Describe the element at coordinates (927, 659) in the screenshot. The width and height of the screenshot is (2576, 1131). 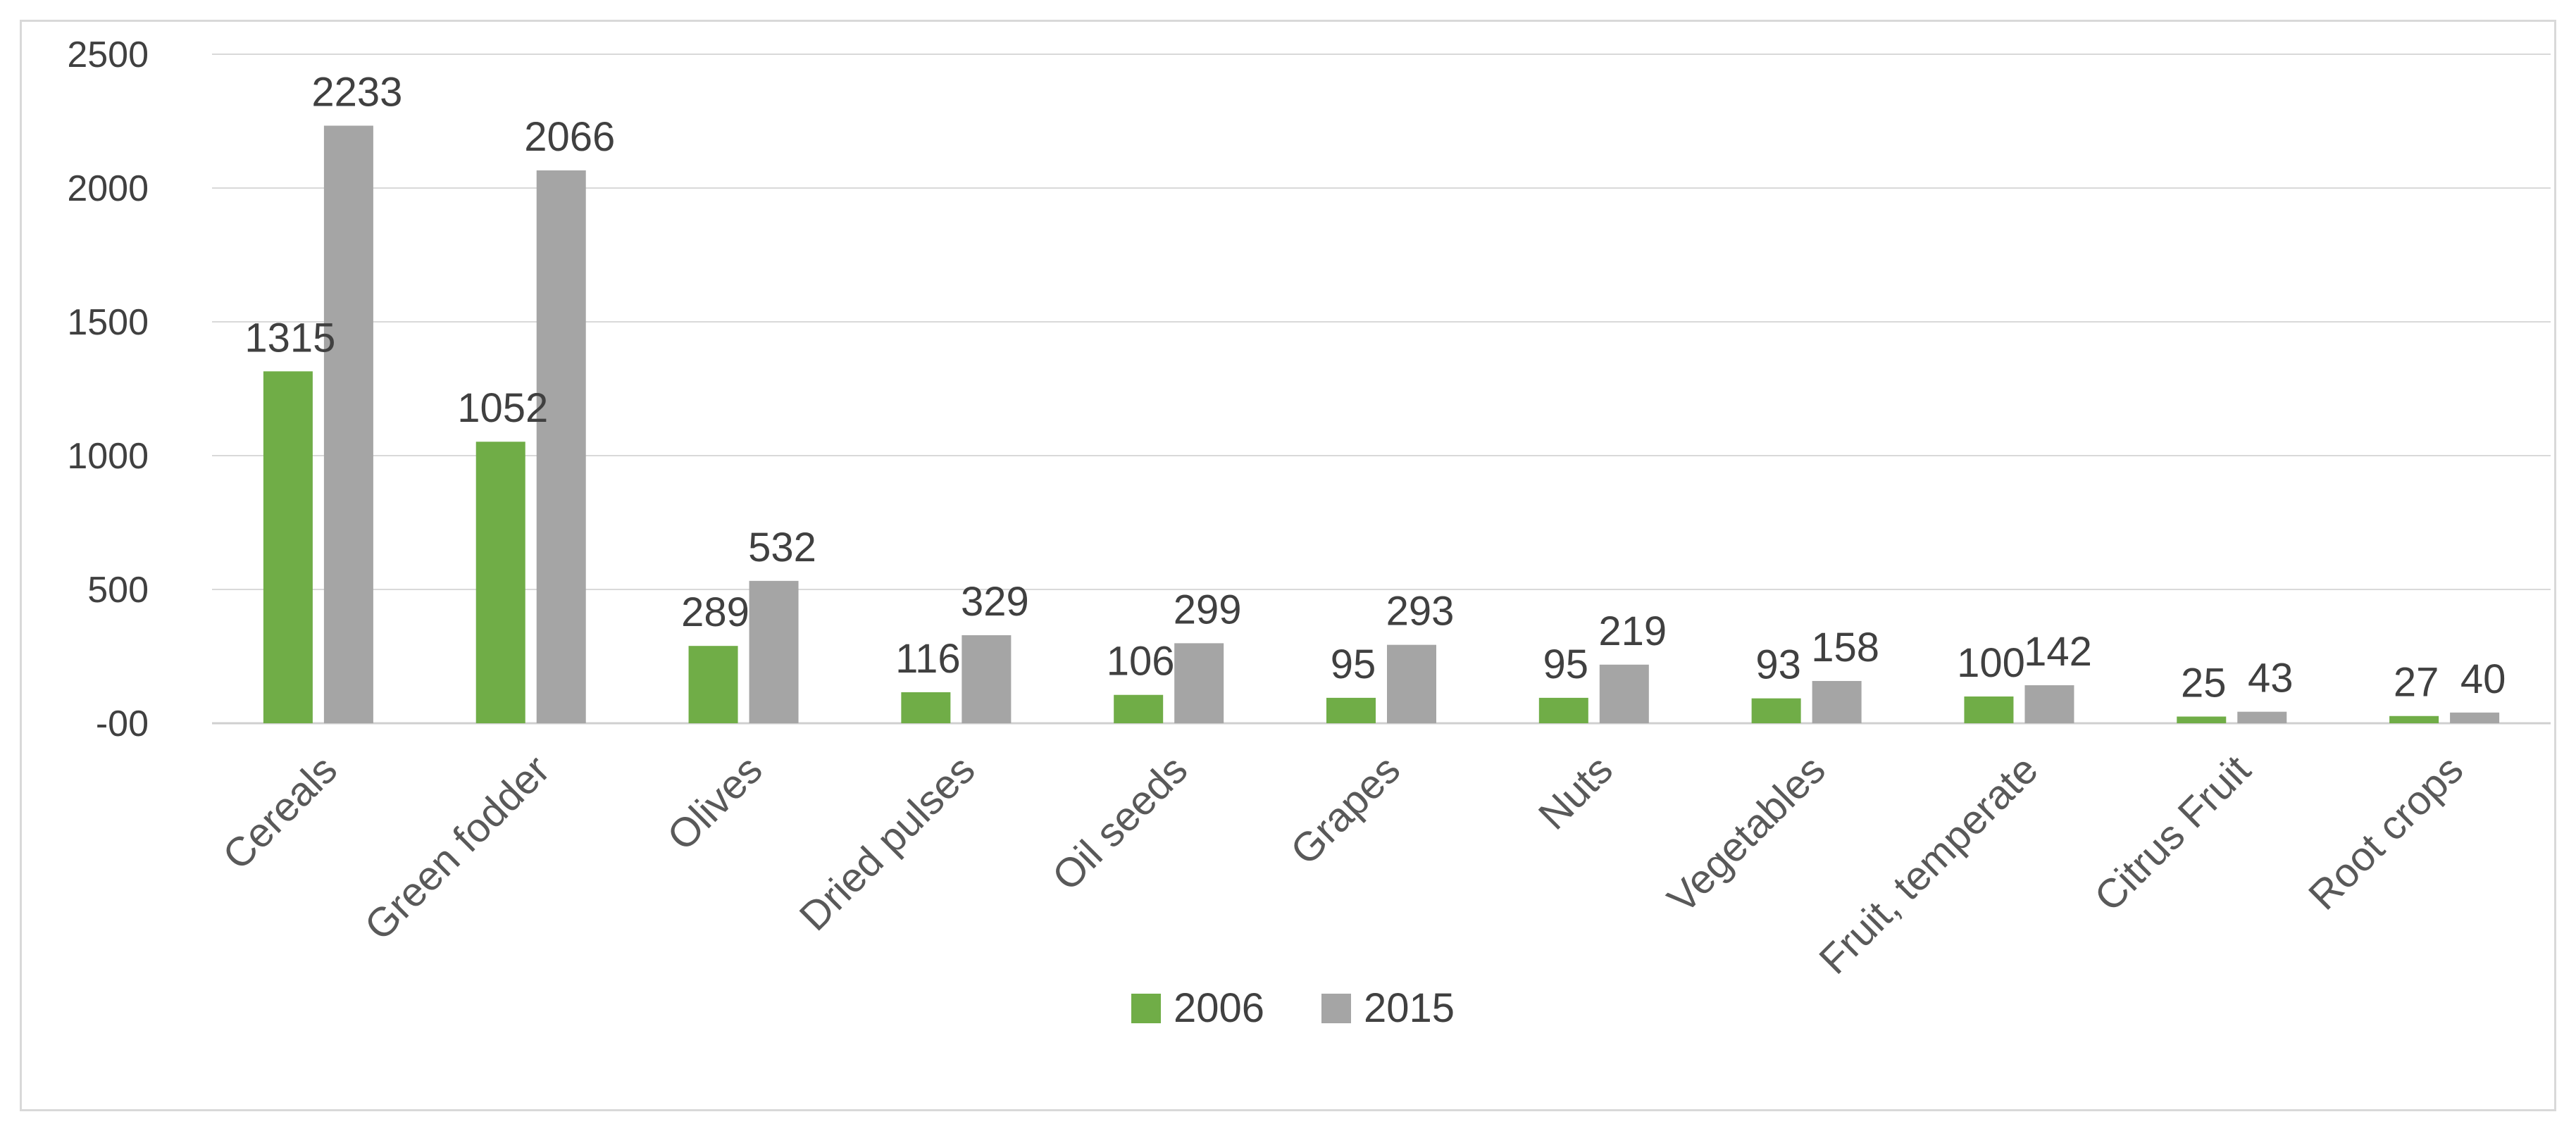
I see `data-label: 116` at that location.